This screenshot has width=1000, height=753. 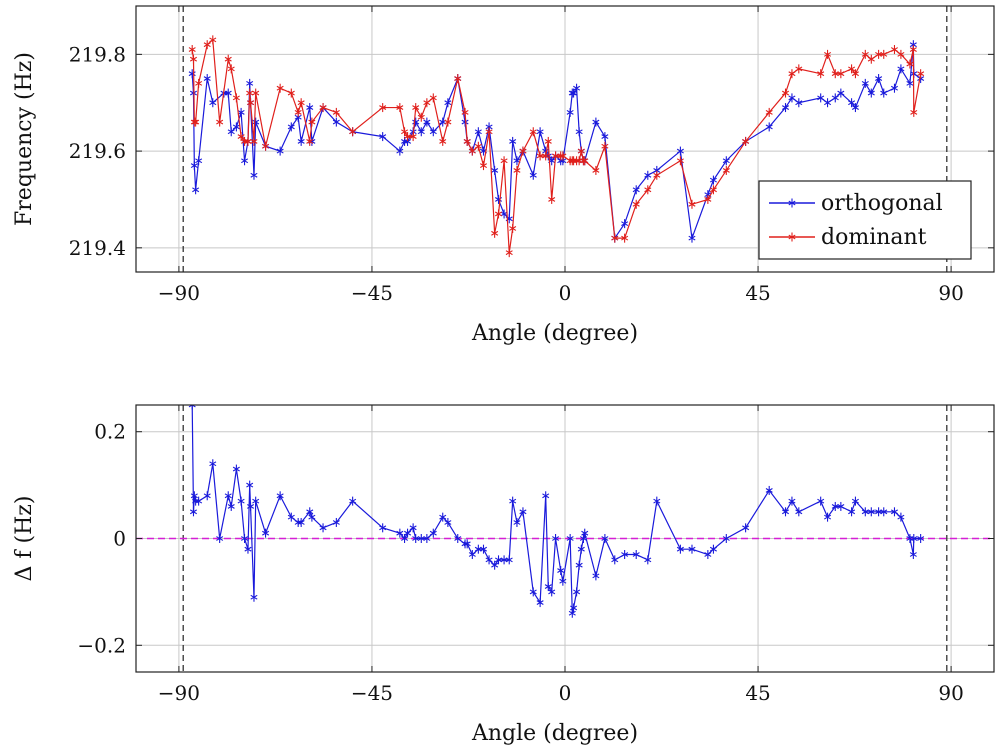 What do you see at coordinates (24, 139) in the screenshot?
I see `y-axis-label: Frequency (Hz)` at bounding box center [24, 139].